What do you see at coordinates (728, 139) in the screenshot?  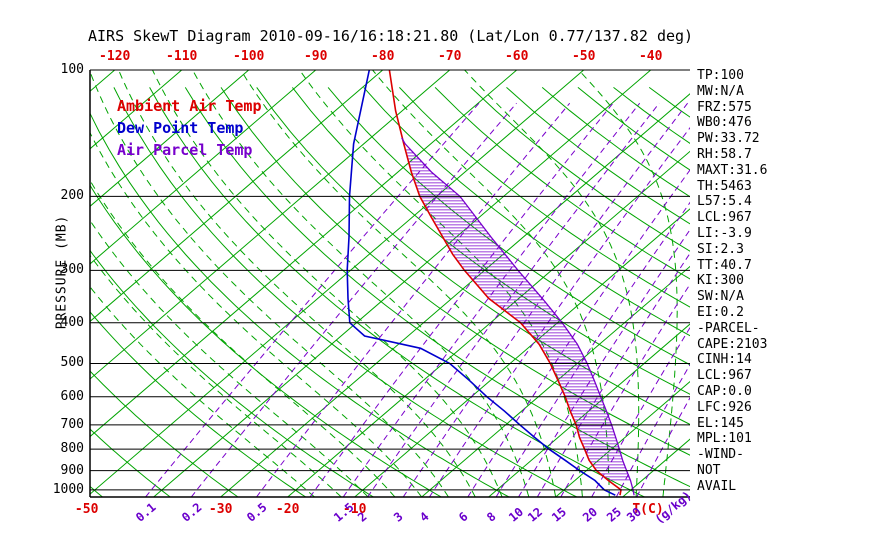 I see `stat-line: PW:33.72` at bounding box center [728, 139].